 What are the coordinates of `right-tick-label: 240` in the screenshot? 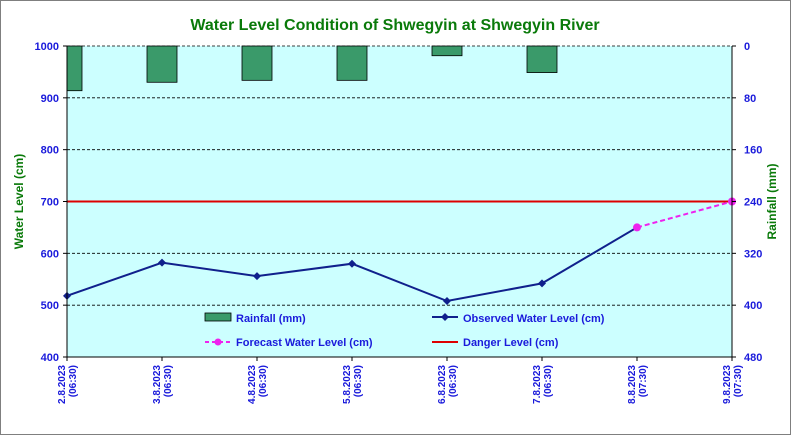 It's located at (753, 203).